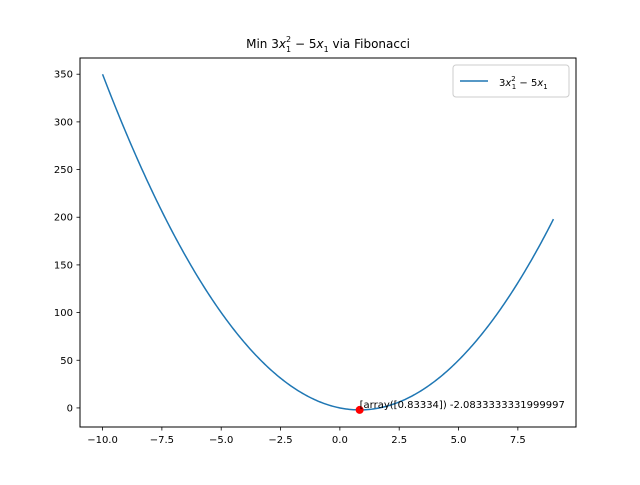 The image size is (640, 485). Describe the element at coordinates (459, 440) in the screenshot. I see `x-tick-label: 5.0` at that location.